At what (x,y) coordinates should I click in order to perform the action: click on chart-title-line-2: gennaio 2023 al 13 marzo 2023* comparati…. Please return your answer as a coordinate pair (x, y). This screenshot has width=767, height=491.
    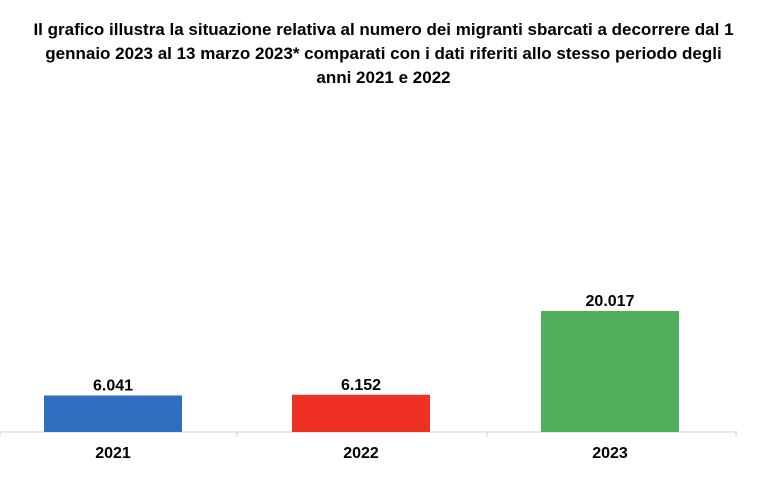
    Looking at the image, I should click on (383, 53).